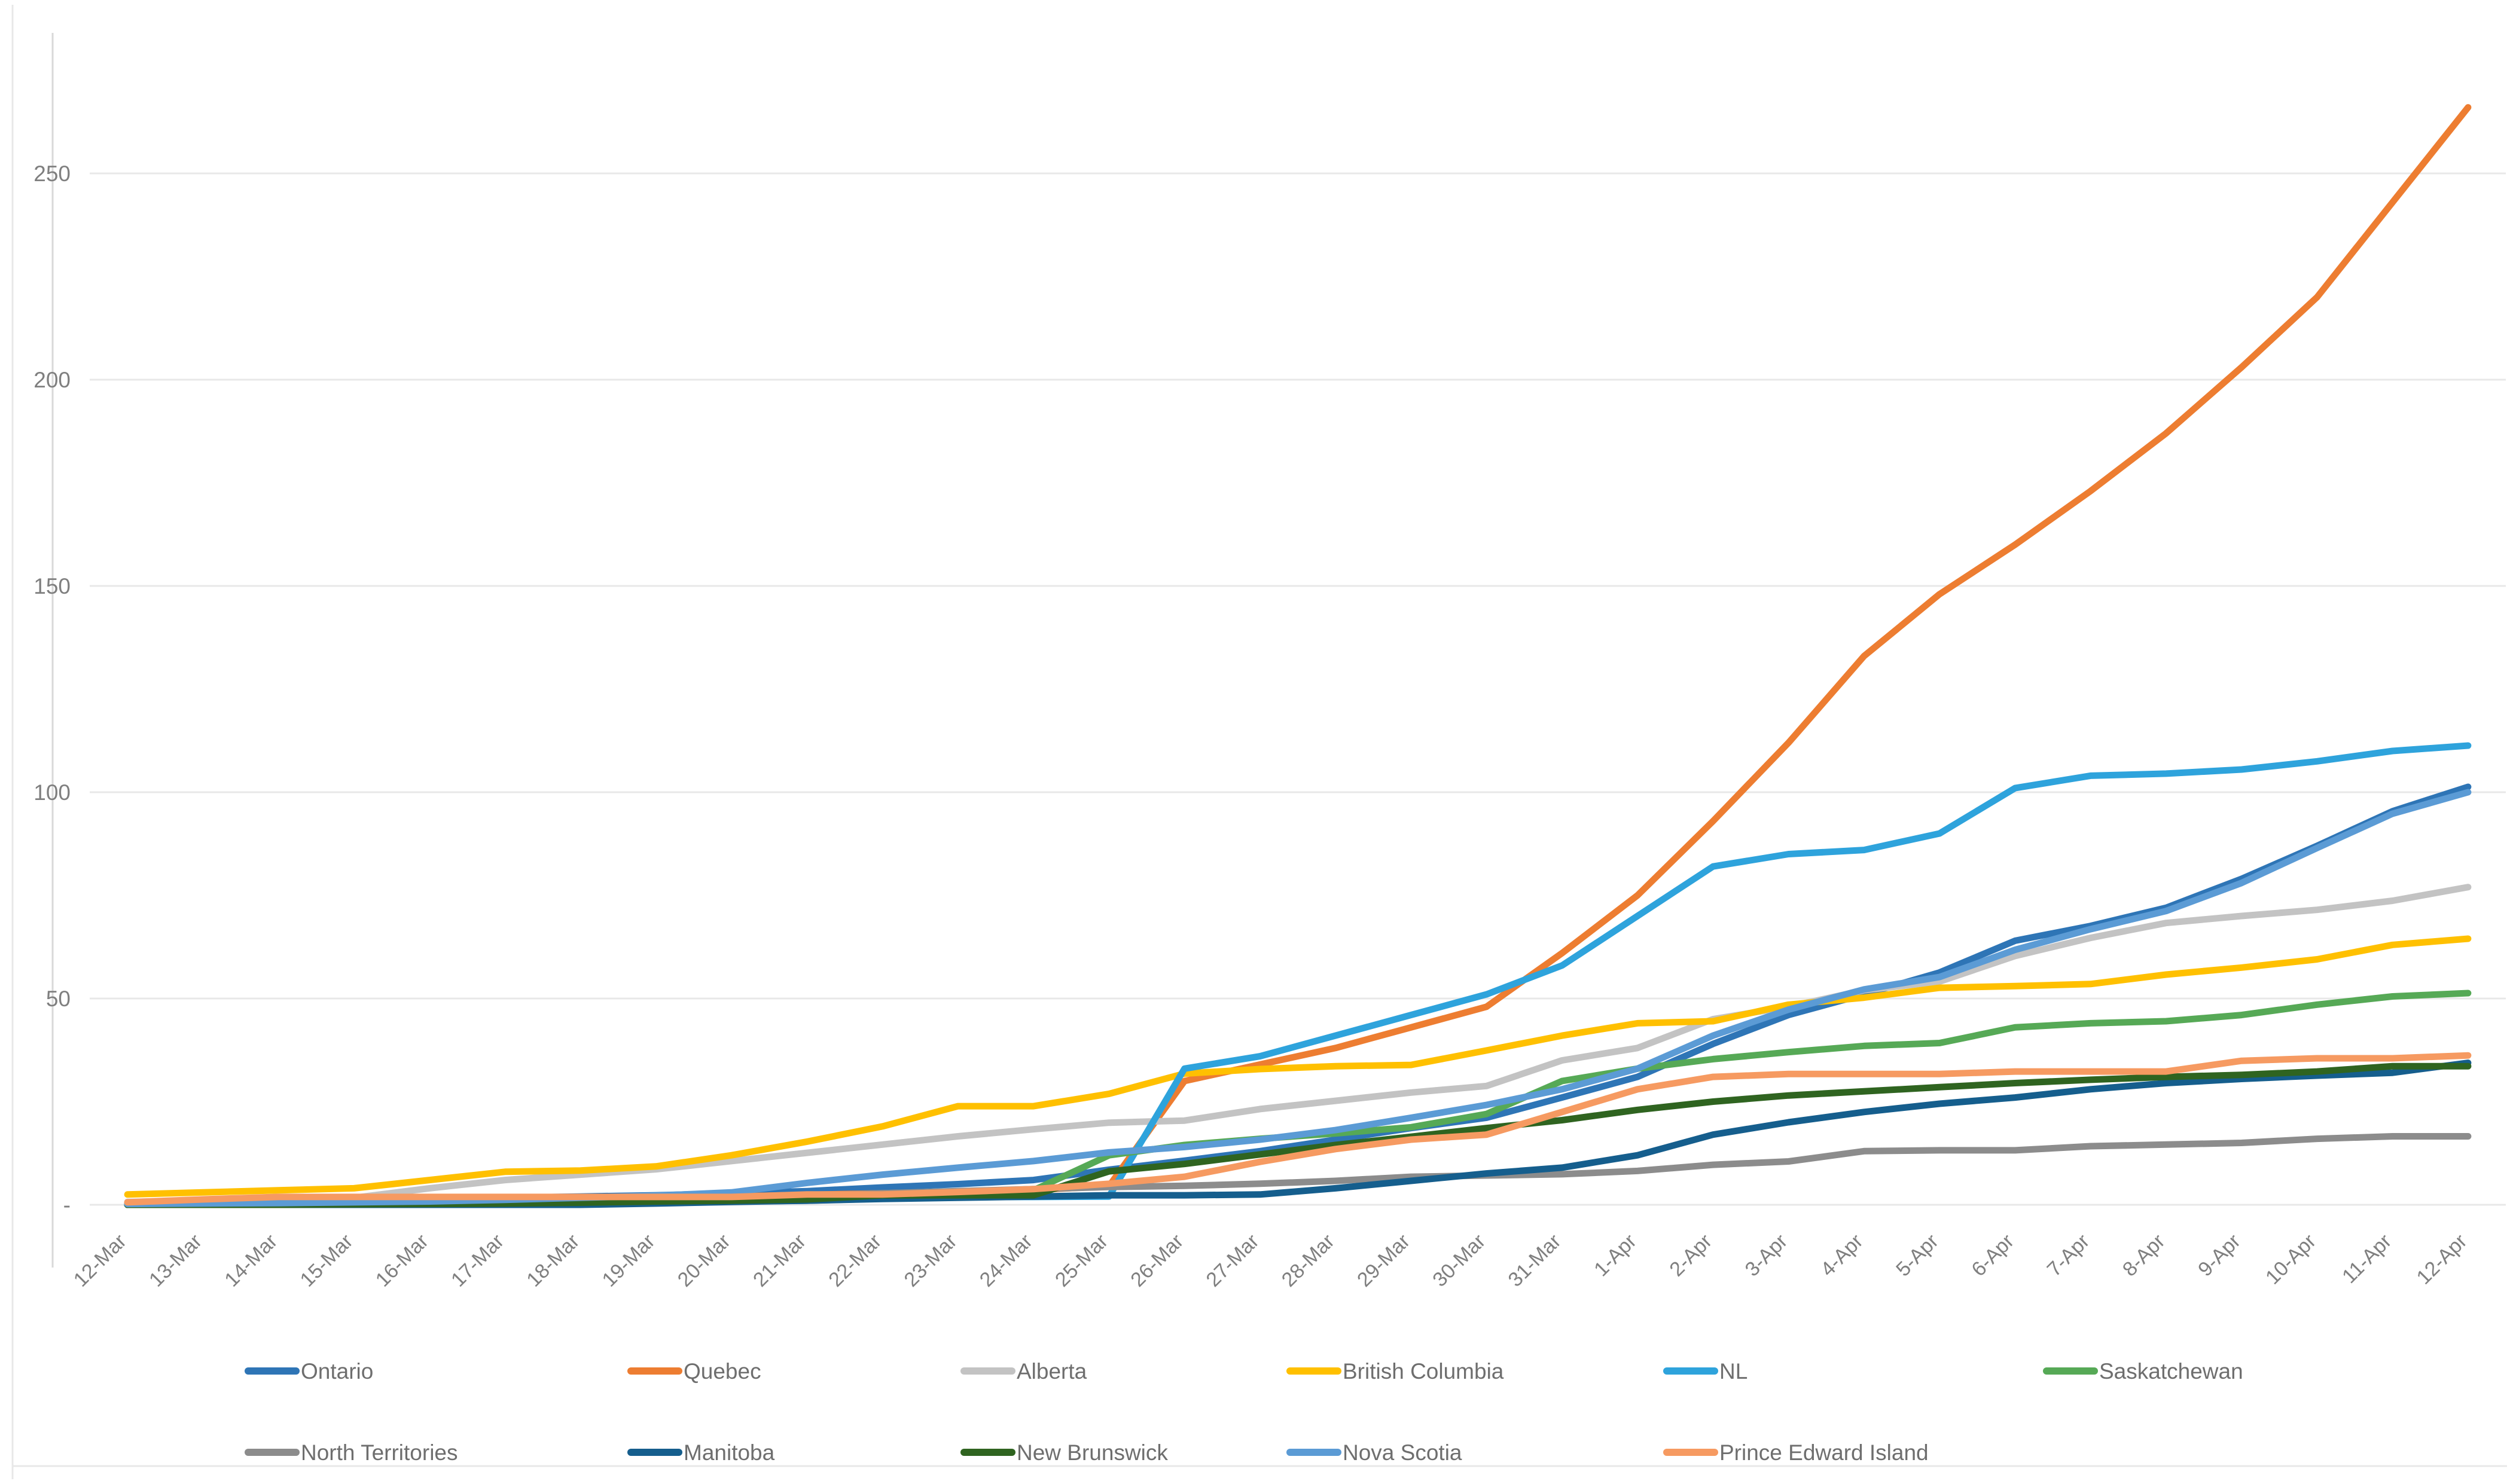 This screenshot has height=1484, width=2513. What do you see at coordinates (402, 1260) in the screenshot?
I see `x-tick-label: 16-Mar` at bounding box center [402, 1260].